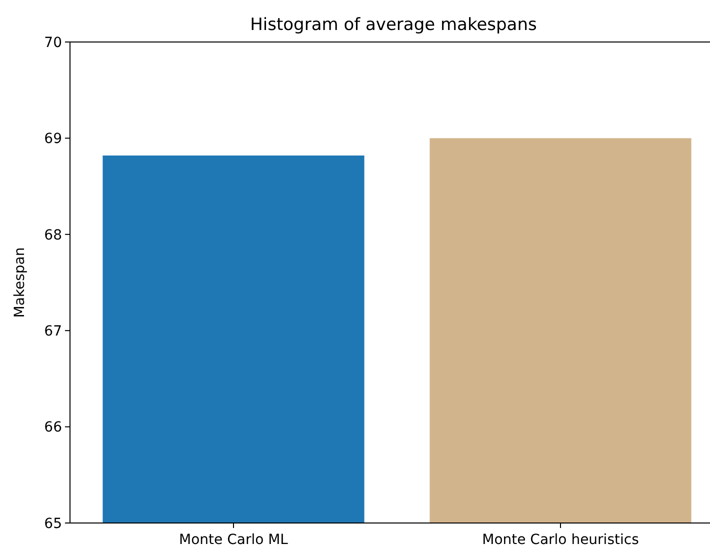  I want to click on y-tick-label: 68, so click(53, 235).